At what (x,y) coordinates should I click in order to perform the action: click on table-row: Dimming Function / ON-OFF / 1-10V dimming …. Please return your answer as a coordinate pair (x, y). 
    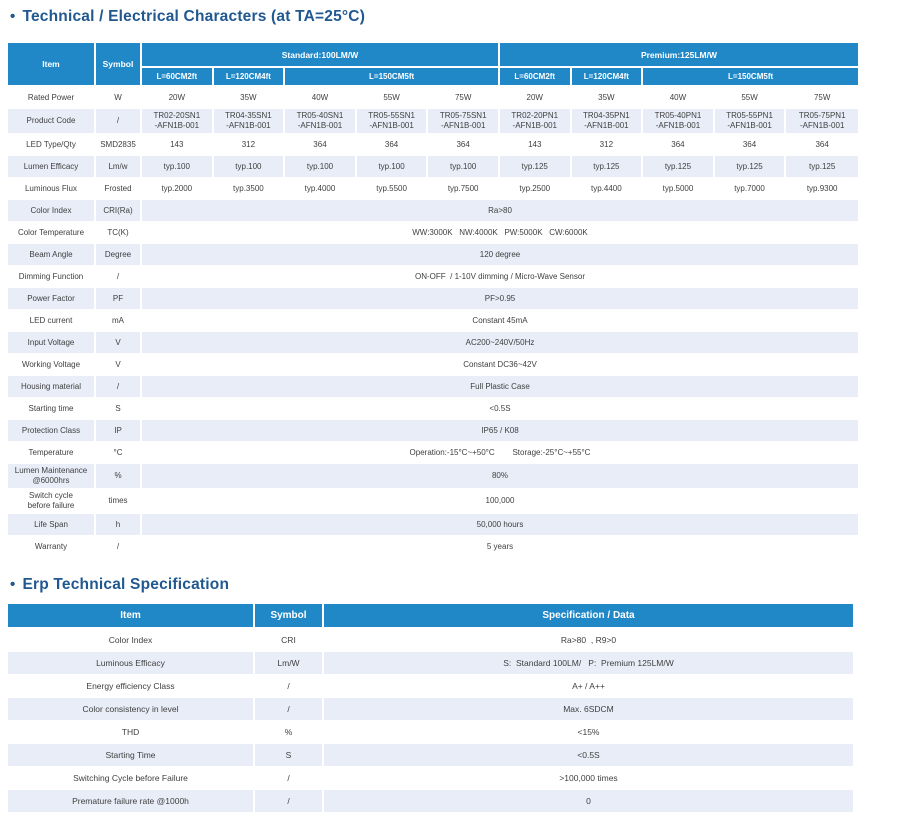
    Looking at the image, I should click on (433, 277).